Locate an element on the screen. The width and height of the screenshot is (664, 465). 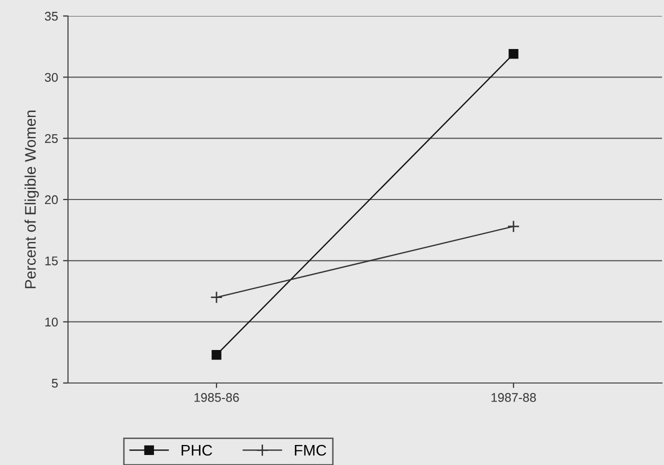
y-axis-title: Percent of Eligible Women is located at coordinates (31, 199).